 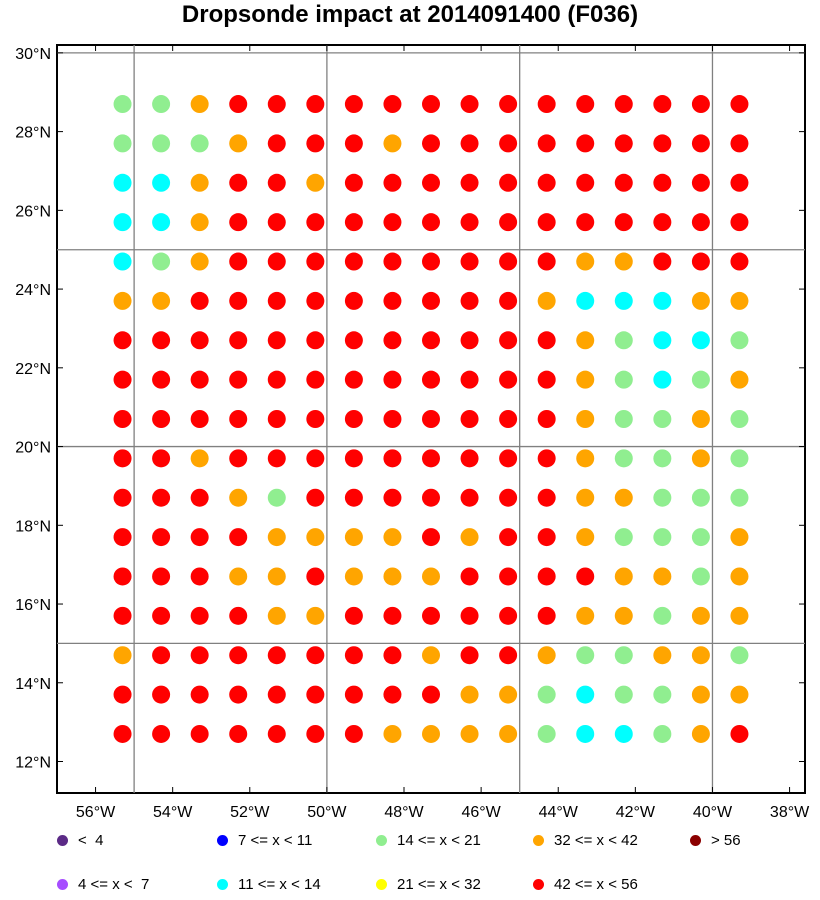 I want to click on latitude-label: 20°N, so click(x=33, y=448).